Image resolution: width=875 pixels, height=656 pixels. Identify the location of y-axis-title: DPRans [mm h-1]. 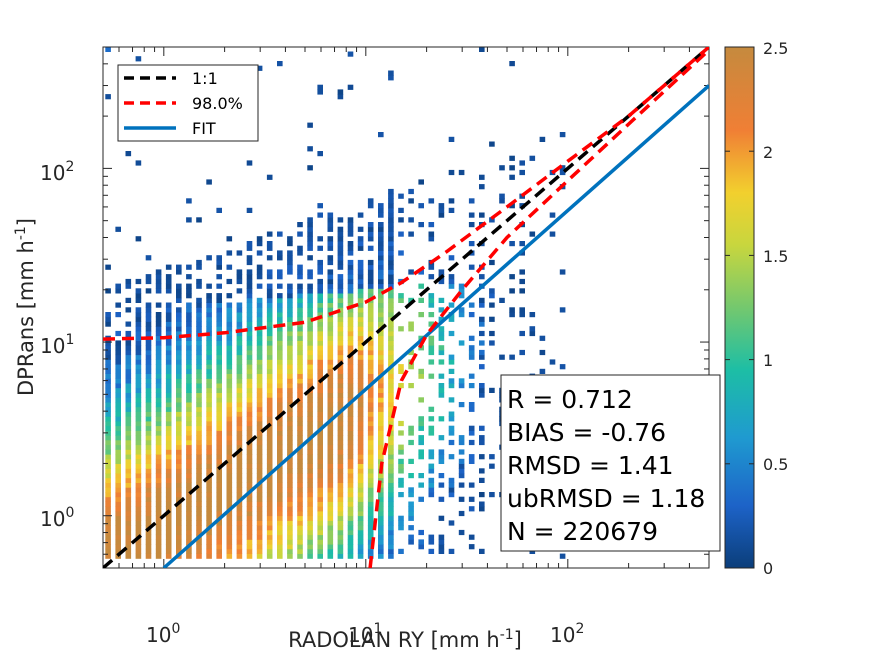
(25, 307).